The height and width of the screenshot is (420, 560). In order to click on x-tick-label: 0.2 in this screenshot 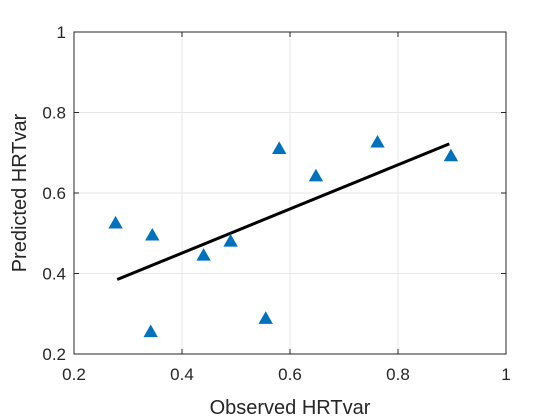, I will do `click(74, 374)`.